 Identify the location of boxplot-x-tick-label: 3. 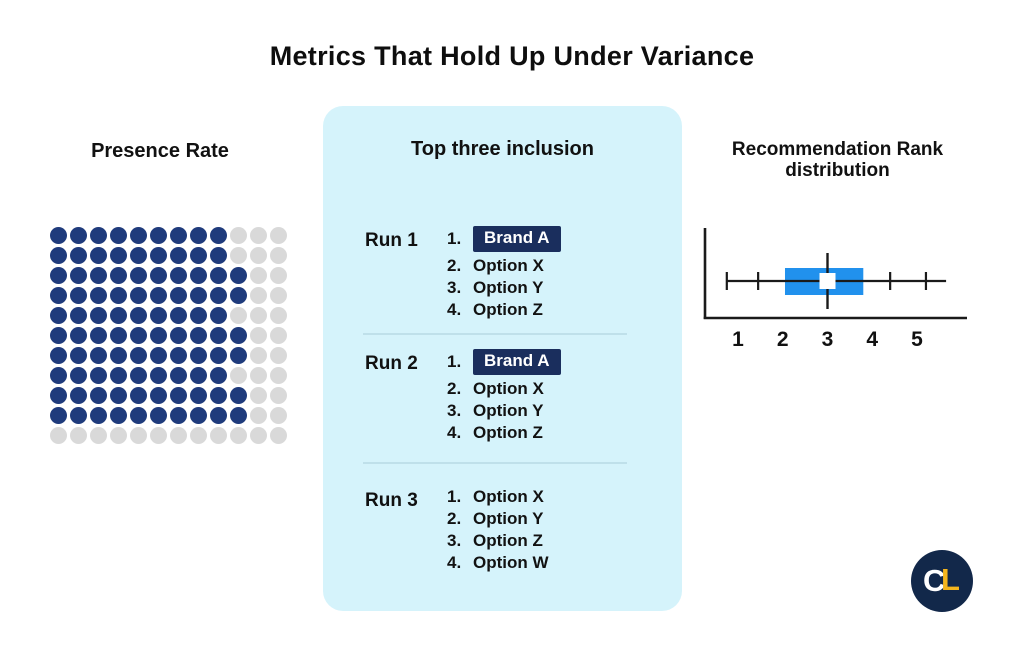
(828, 339).